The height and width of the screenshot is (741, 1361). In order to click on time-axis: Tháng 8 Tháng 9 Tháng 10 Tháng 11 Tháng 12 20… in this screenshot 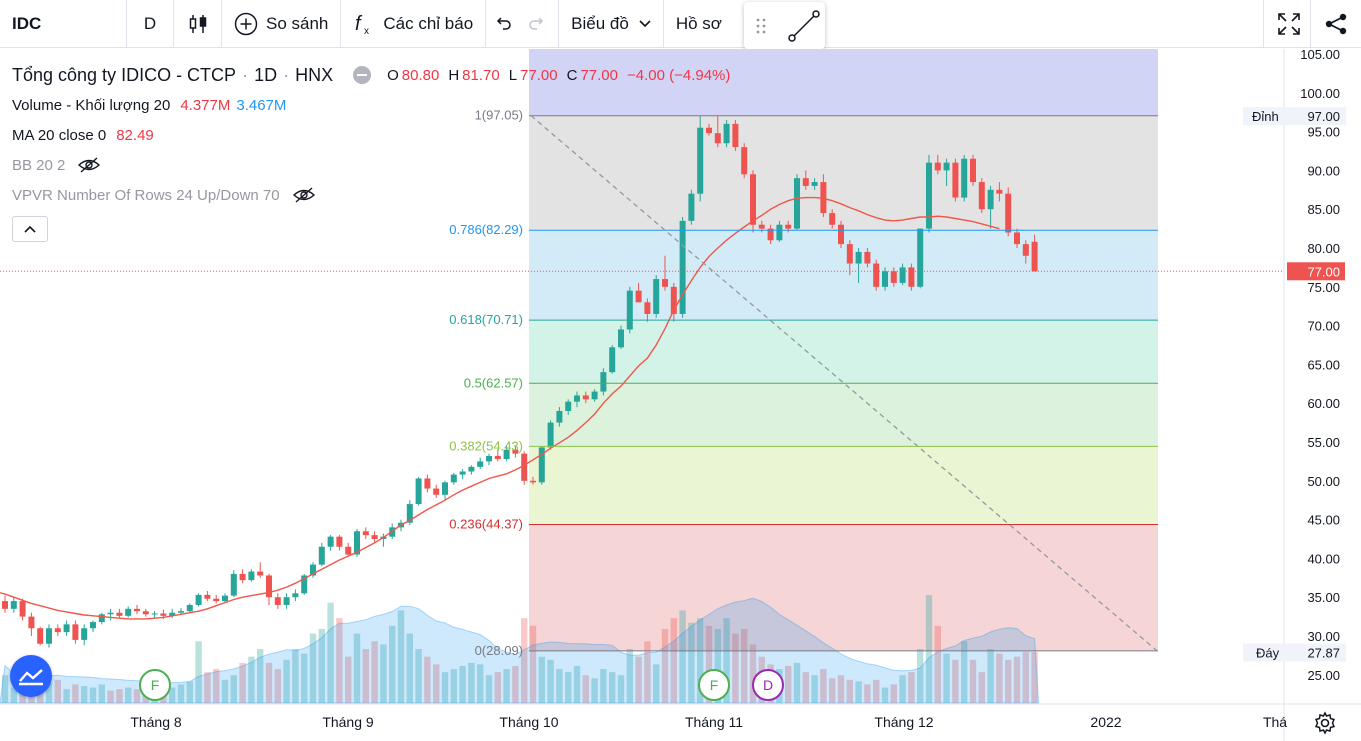, I will do `click(708, 722)`.